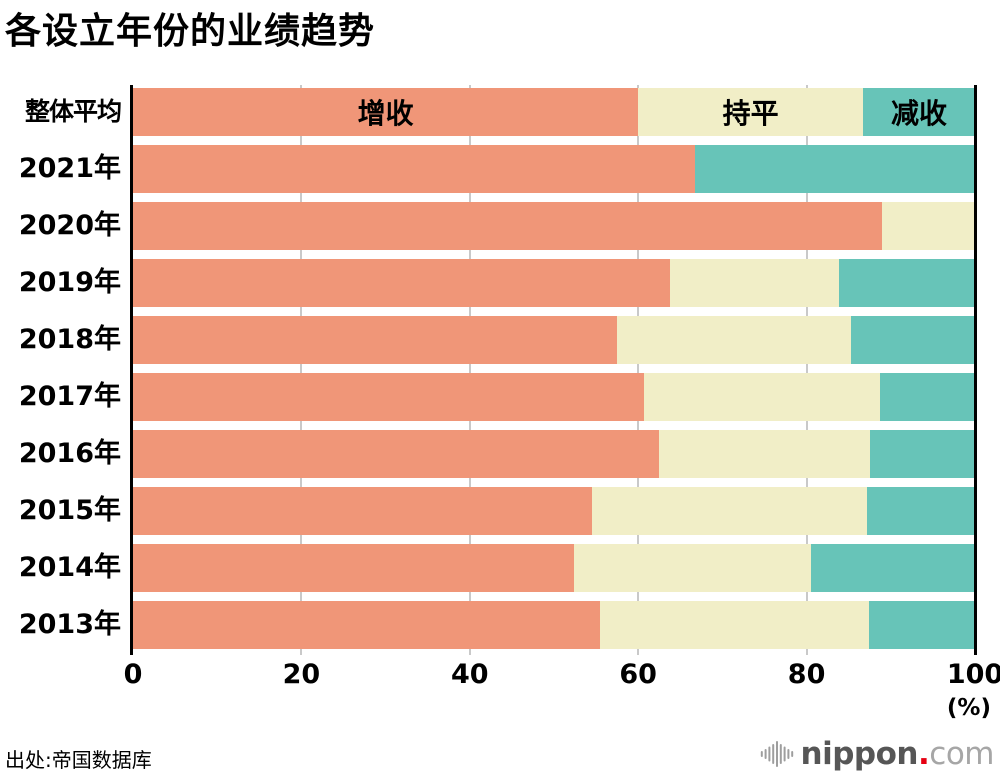 The height and width of the screenshot is (782, 1000). Describe the element at coordinates (973, 674) in the screenshot. I see `x-tick-label-100: 100` at that location.